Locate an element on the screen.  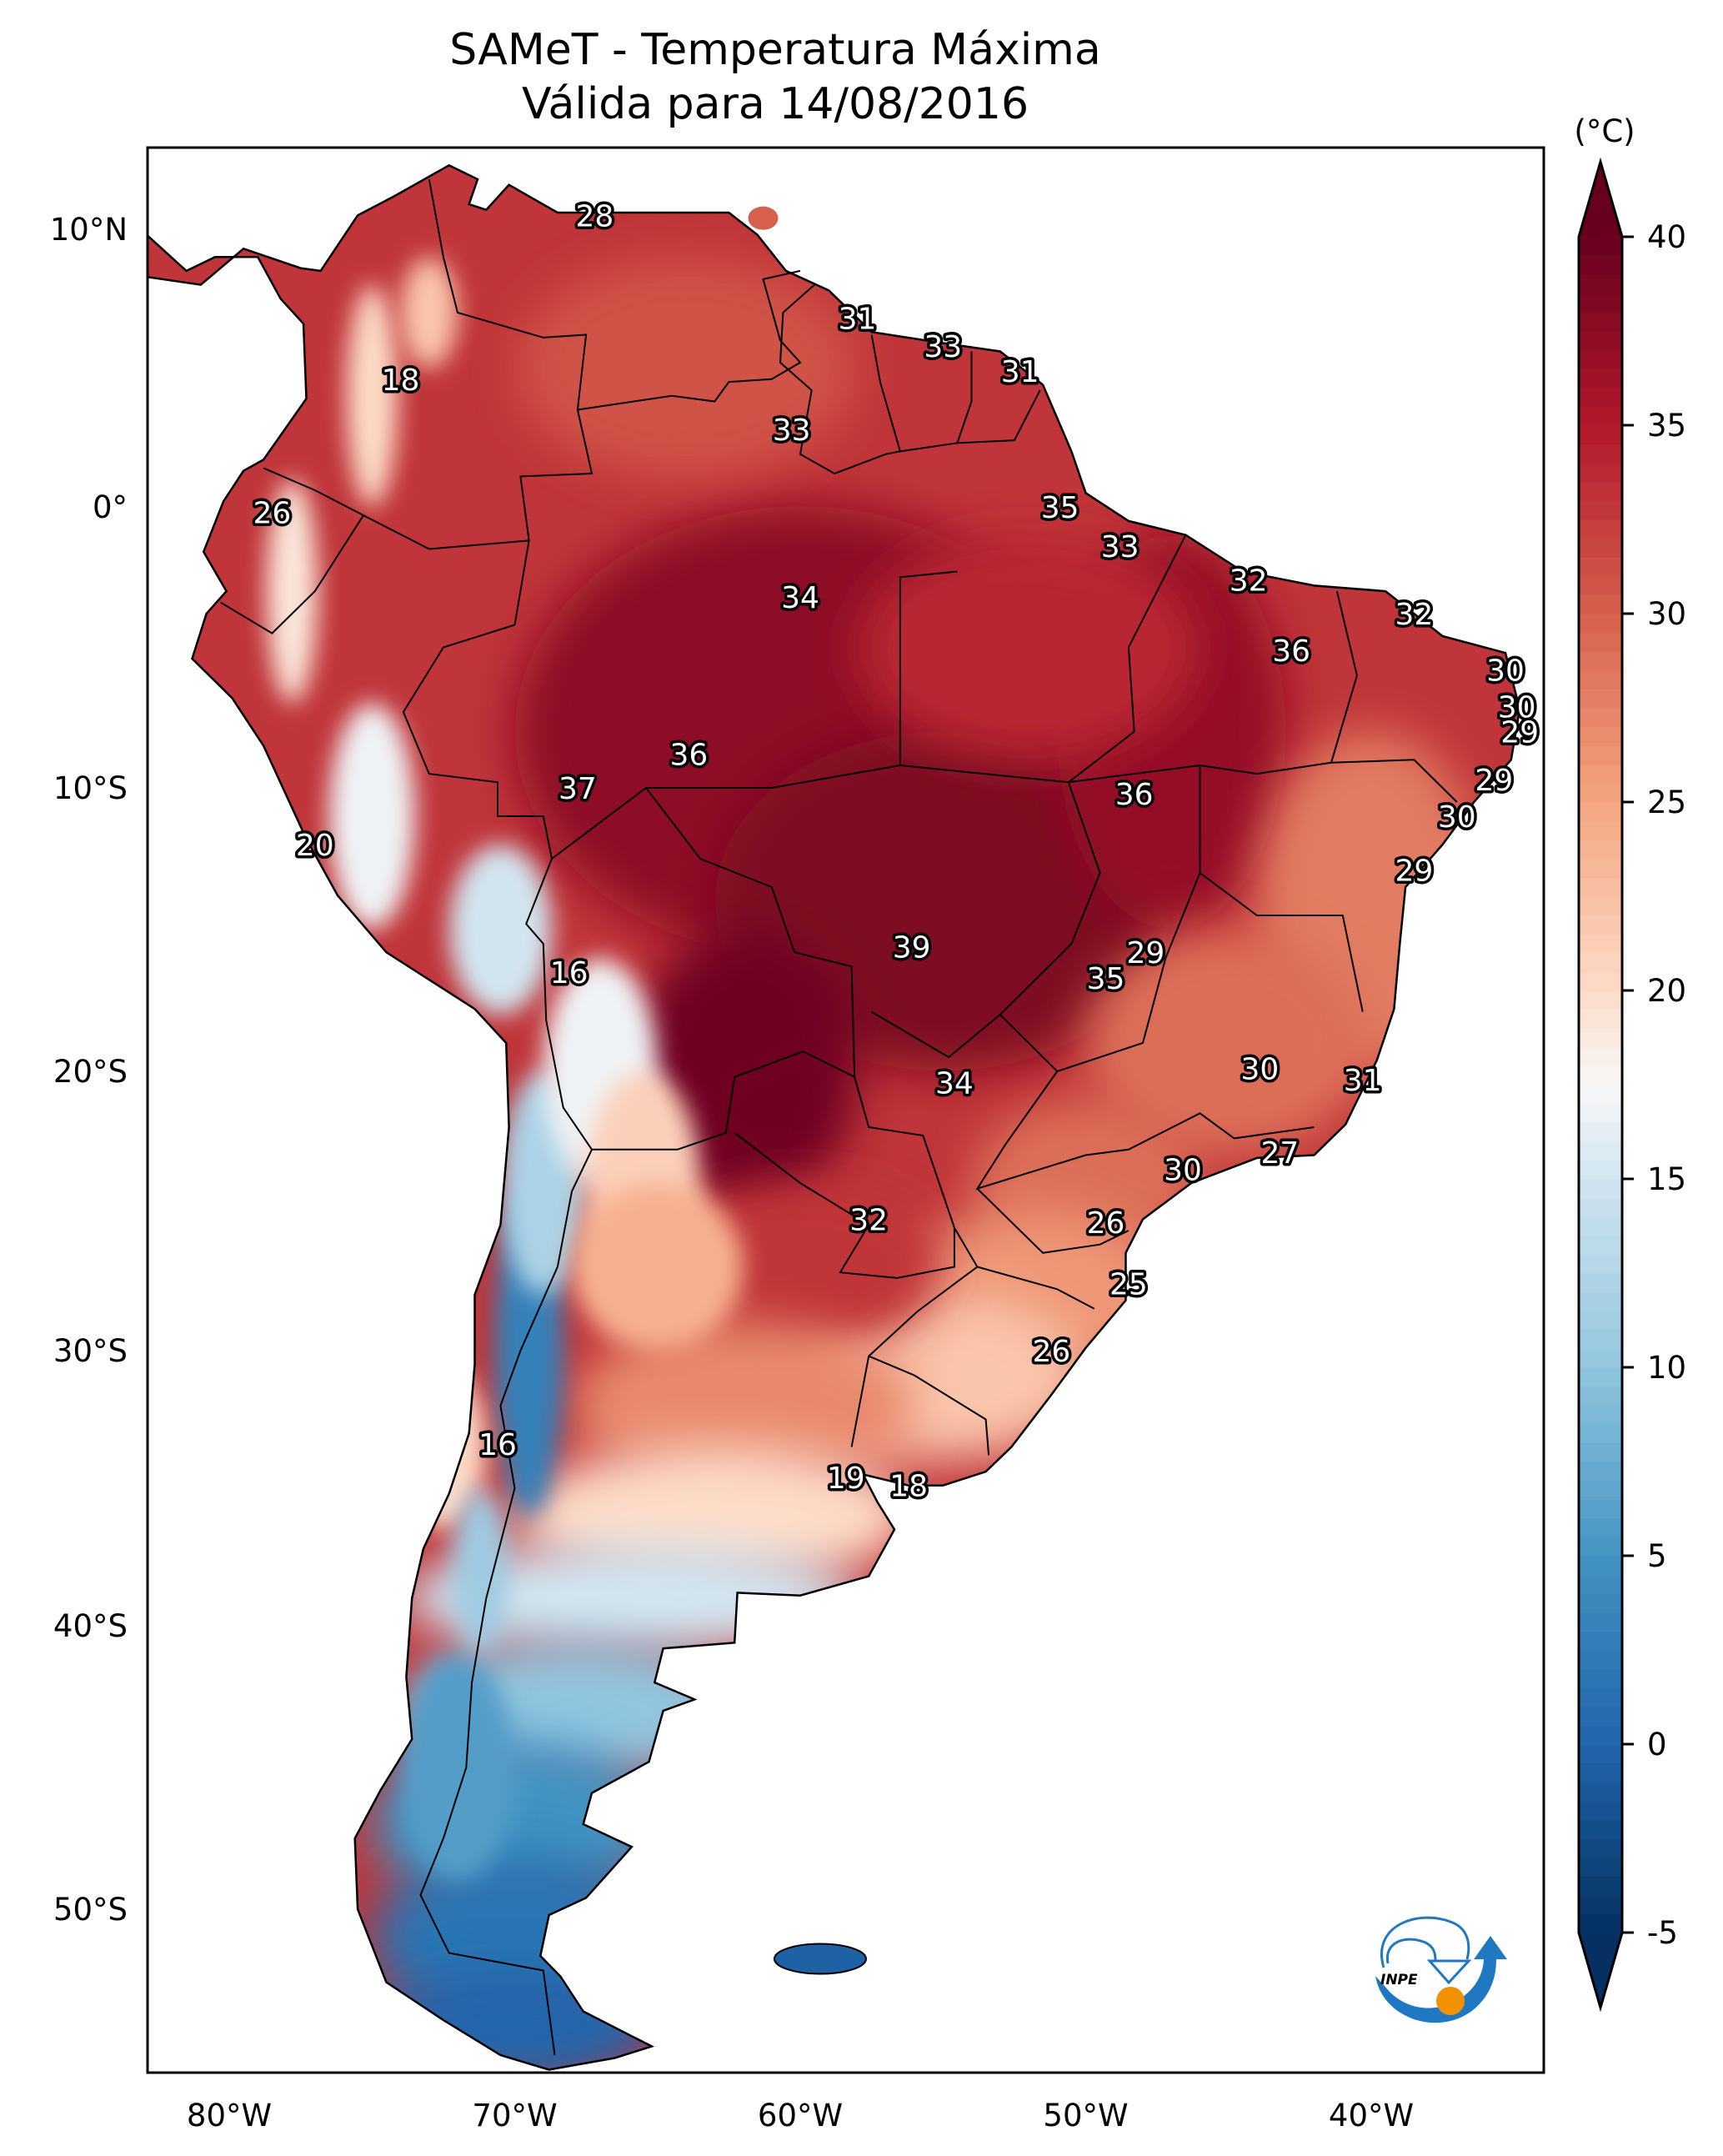
x-tick-label: 60°W is located at coordinates (800, 2115).